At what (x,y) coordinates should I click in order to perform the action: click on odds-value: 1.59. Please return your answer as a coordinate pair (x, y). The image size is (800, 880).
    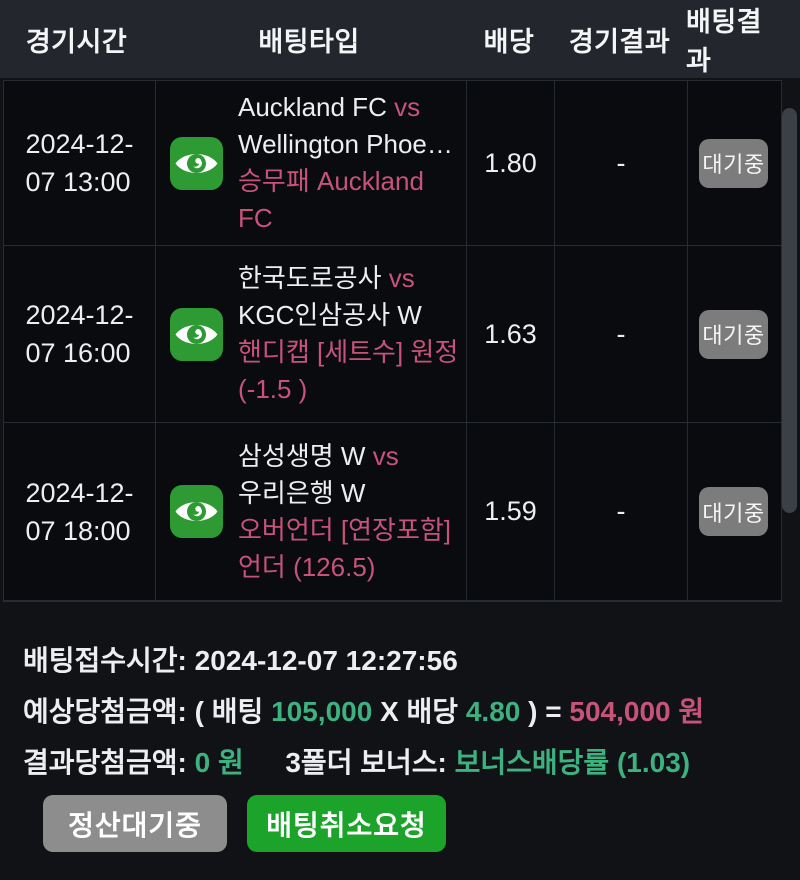
    Looking at the image, I should click on (511, 511).